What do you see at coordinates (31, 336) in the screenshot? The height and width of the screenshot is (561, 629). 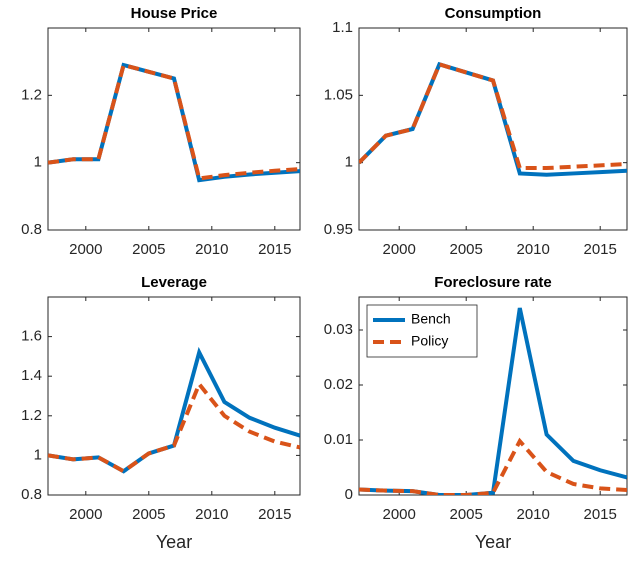 I see `y-tick-label: 1.6` at bounding box center [31, 336].